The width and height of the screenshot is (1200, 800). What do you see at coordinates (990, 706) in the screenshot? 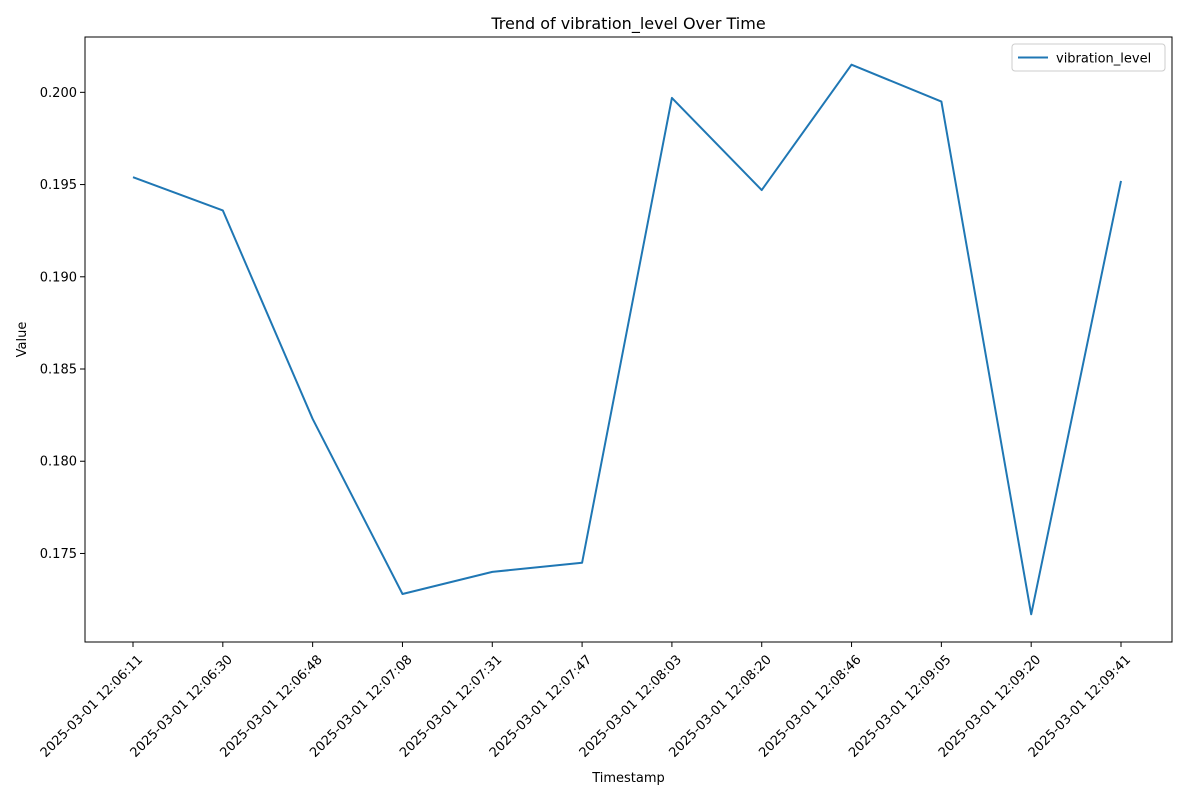
I see `x-tick-label: 2025-03-01 12:09:20` at bounding box center [990, 706].